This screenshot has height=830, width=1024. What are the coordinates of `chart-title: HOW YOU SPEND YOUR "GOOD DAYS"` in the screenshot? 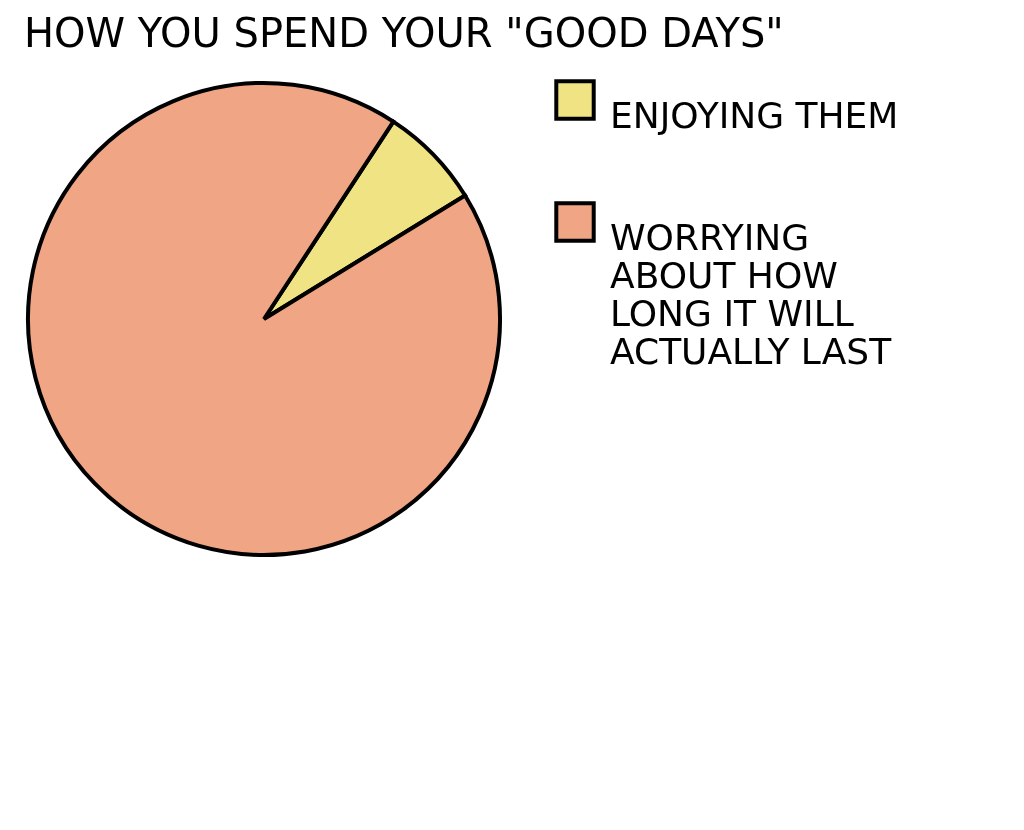 It's located at (404, 33).